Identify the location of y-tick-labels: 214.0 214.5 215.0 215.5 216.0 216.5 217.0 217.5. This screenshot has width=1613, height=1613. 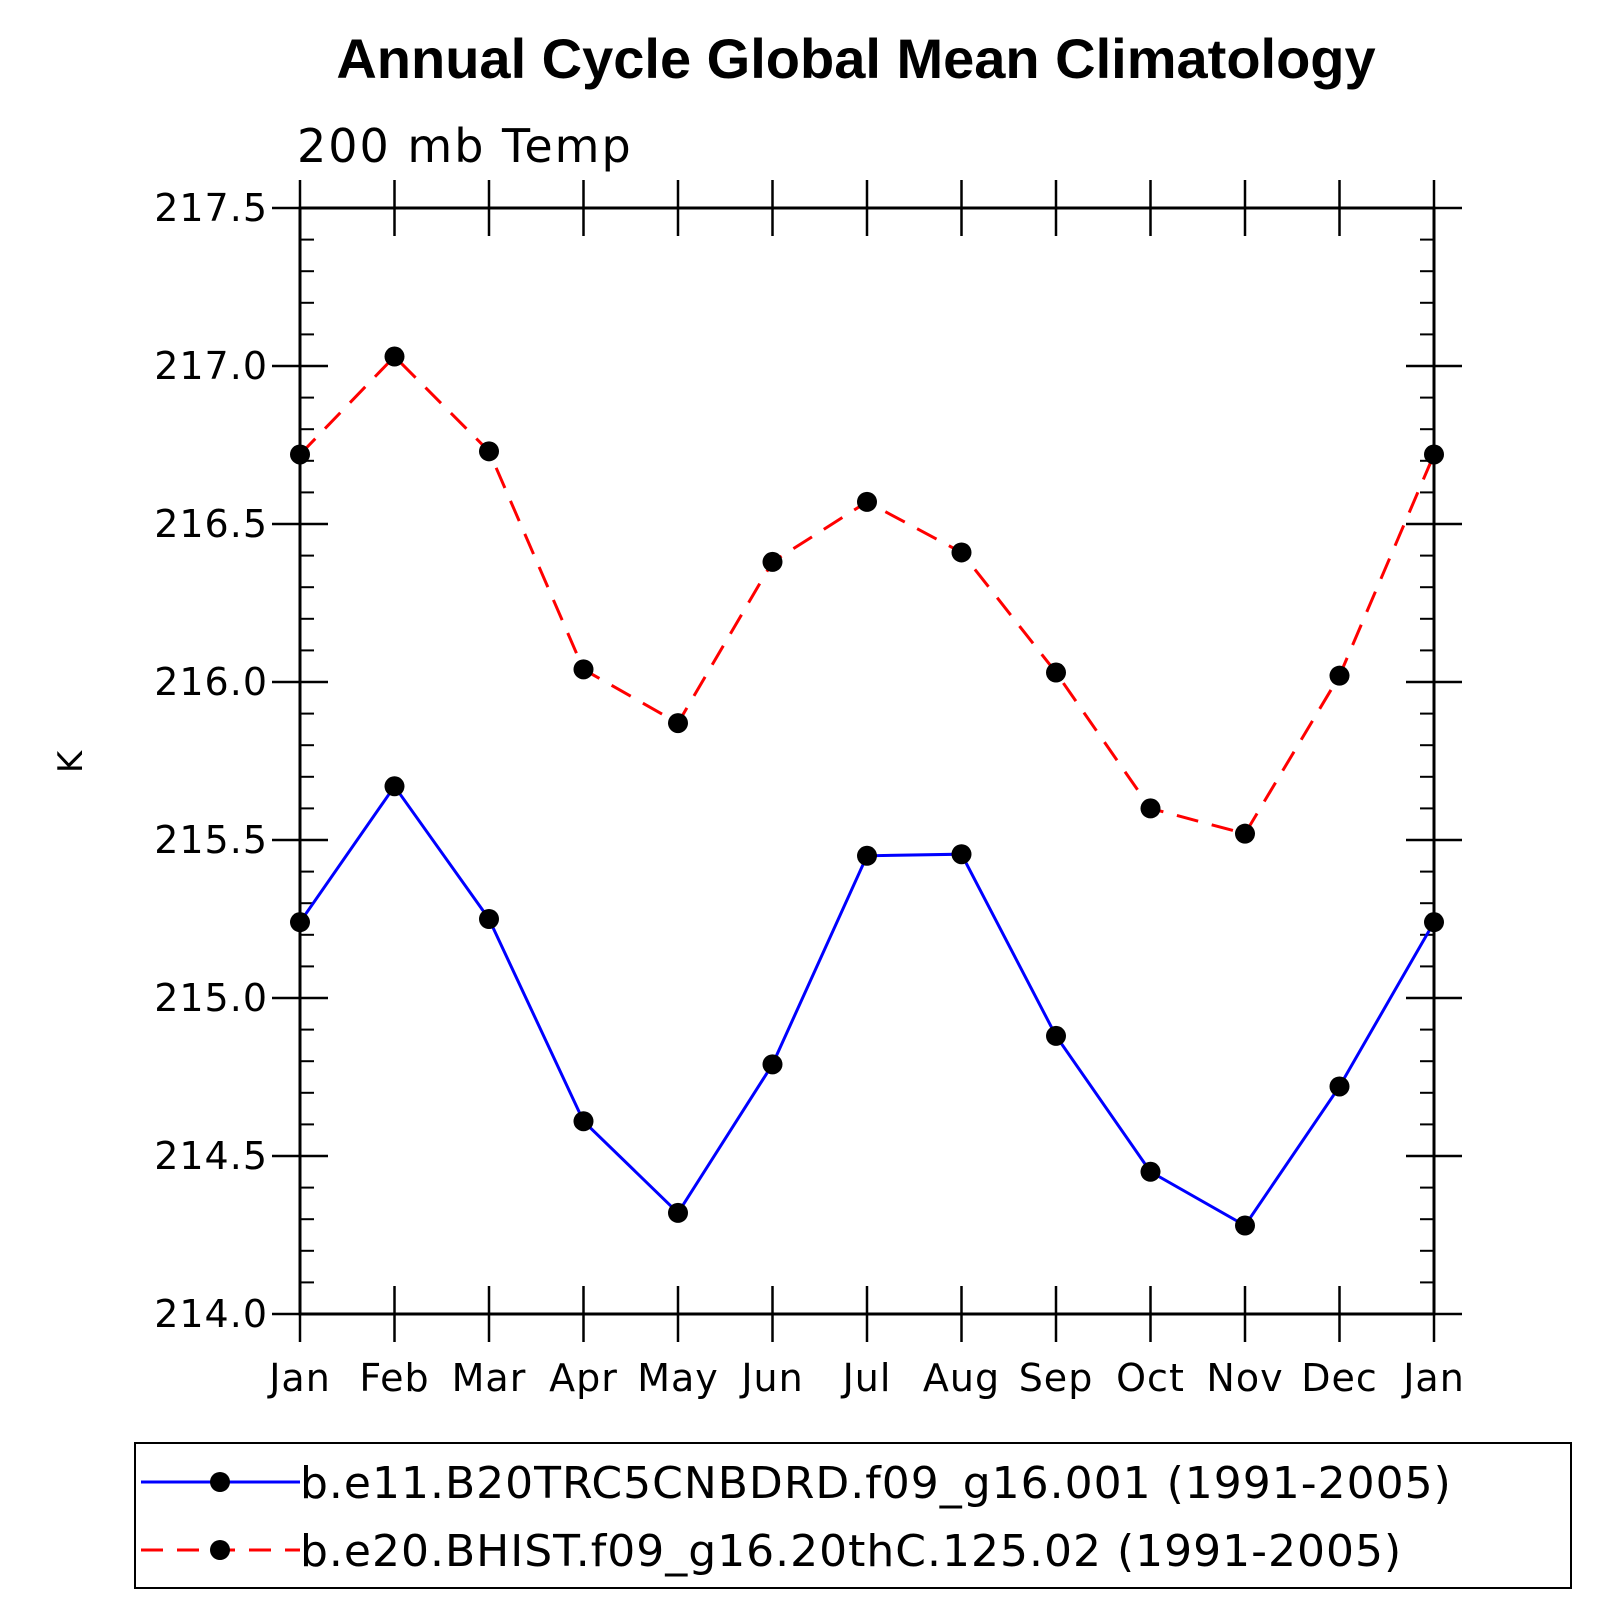
(211, 761).